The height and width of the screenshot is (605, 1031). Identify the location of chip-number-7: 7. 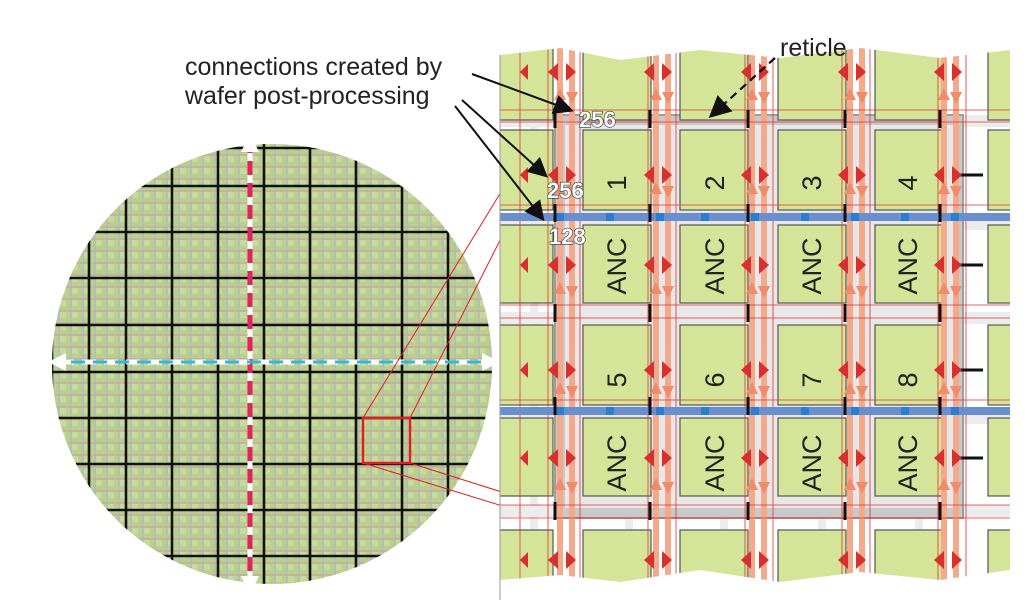
(812, 379).